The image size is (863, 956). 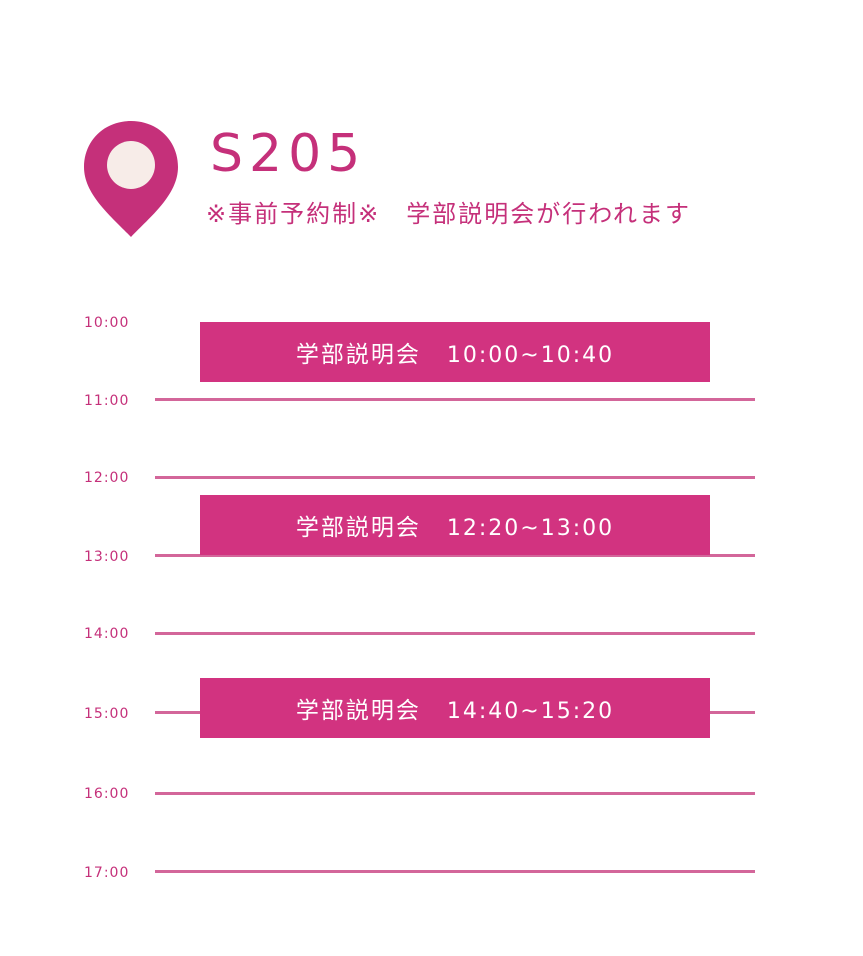 I want to click on event-time: 10:00~10:40, so click(x=530, y=355).